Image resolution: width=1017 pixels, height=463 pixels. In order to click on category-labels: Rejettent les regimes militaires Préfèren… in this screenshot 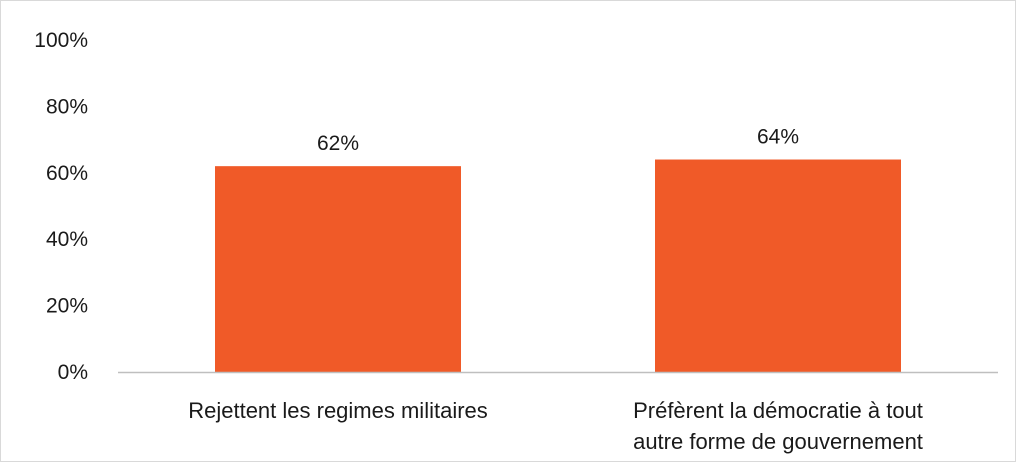, I will do `click(555, 426)`.